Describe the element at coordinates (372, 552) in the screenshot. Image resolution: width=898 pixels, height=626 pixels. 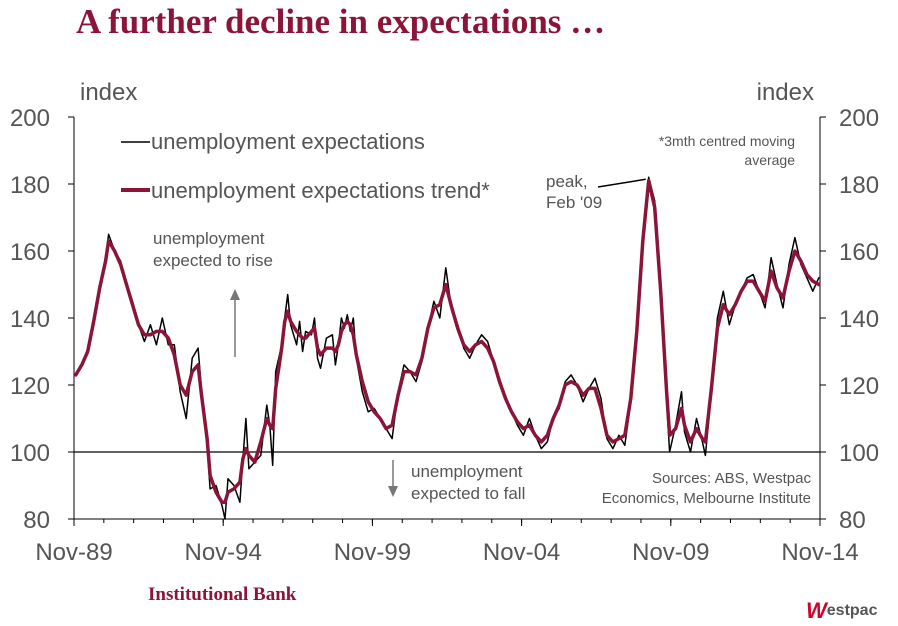
I see `x-tick-label: Nov-99` at that location.